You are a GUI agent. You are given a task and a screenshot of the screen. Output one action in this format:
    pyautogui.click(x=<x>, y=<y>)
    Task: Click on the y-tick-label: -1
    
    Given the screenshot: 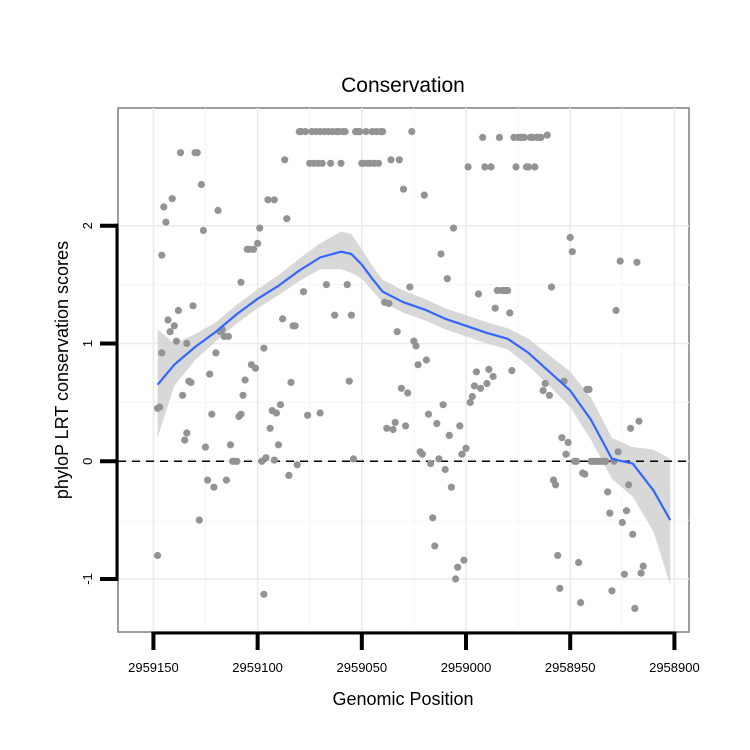 What is the action you would take?
    pyautogui.click(x=87, y=579)
    